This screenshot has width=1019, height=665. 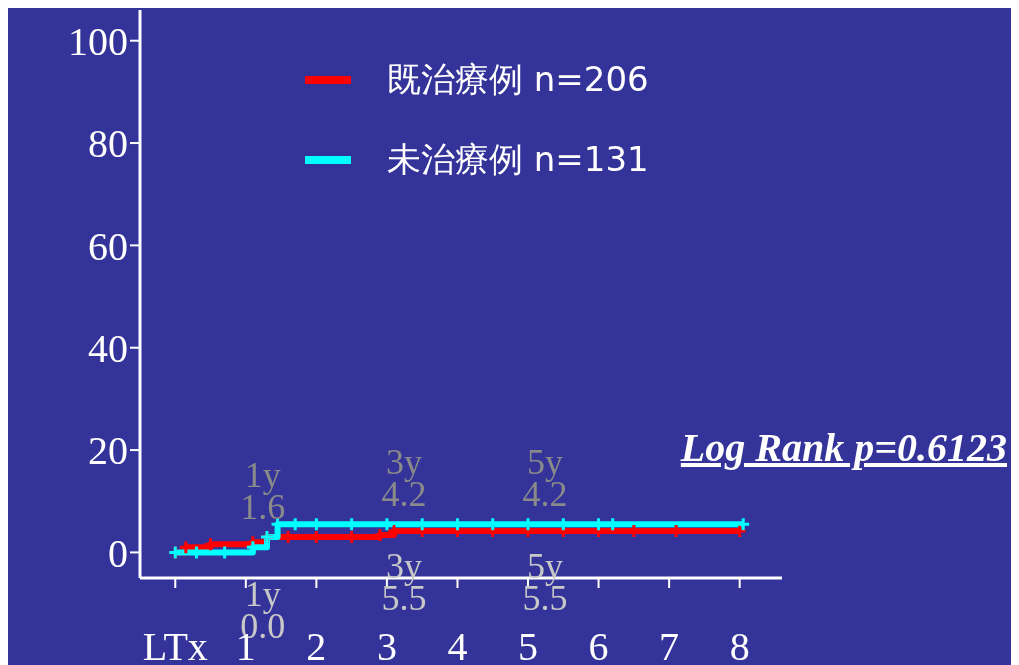 I want to click on legend-label: 既治療例 n=206, so click(x=518, y=79).